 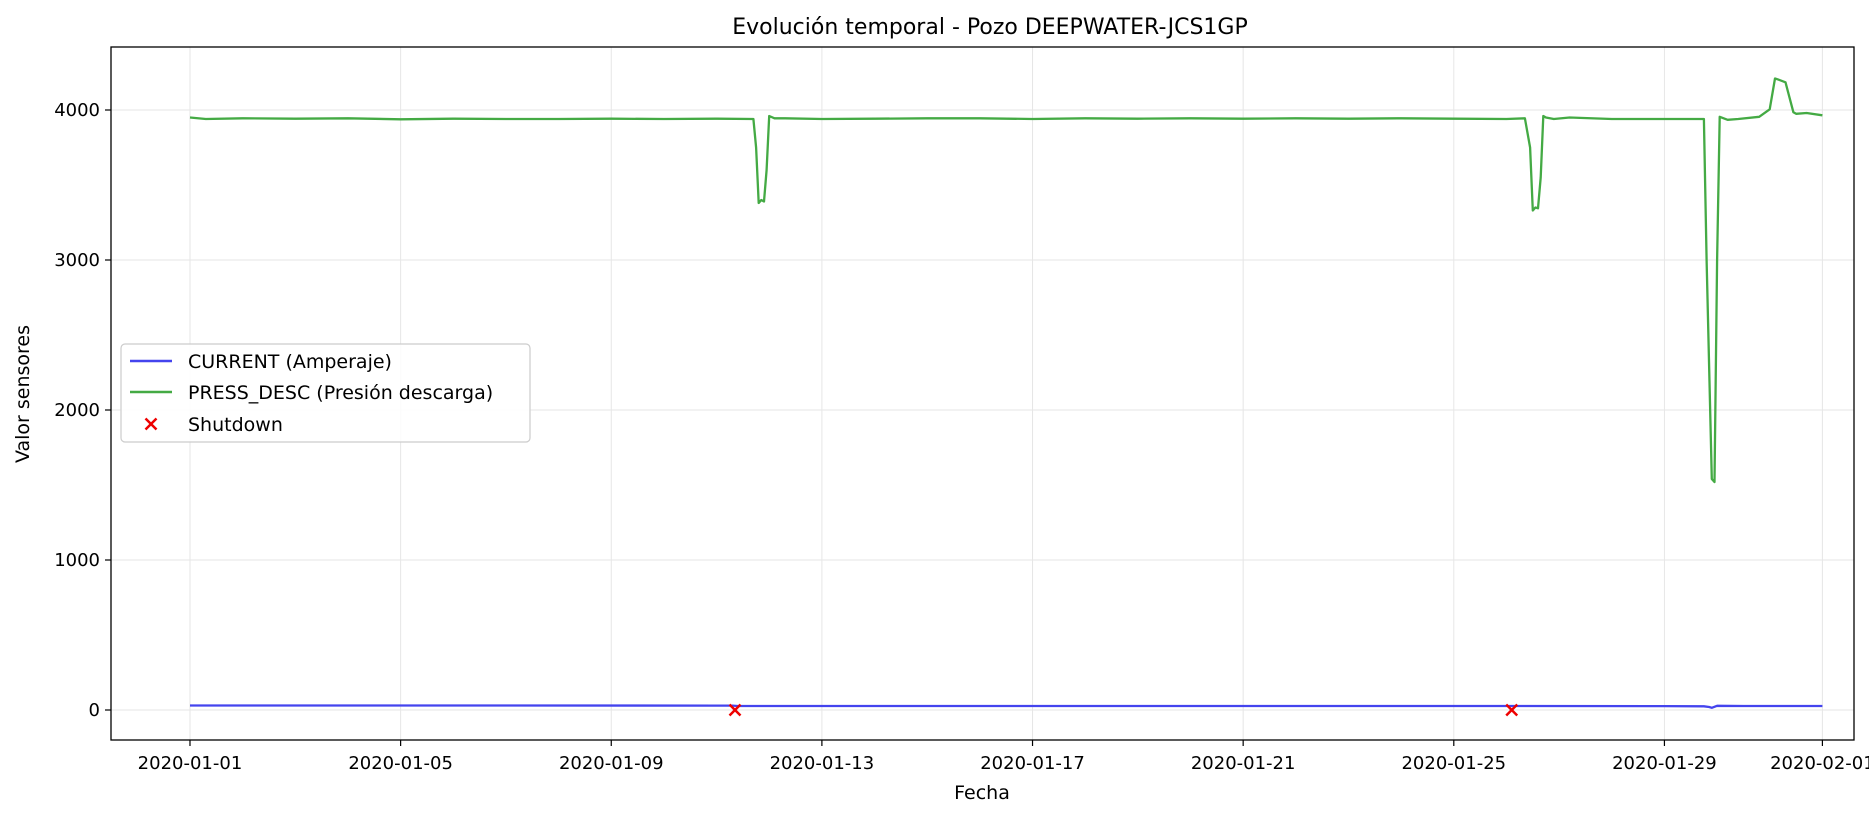 I want to click on x-tick-label: 2020-01-09, so click(x=611, y=763).